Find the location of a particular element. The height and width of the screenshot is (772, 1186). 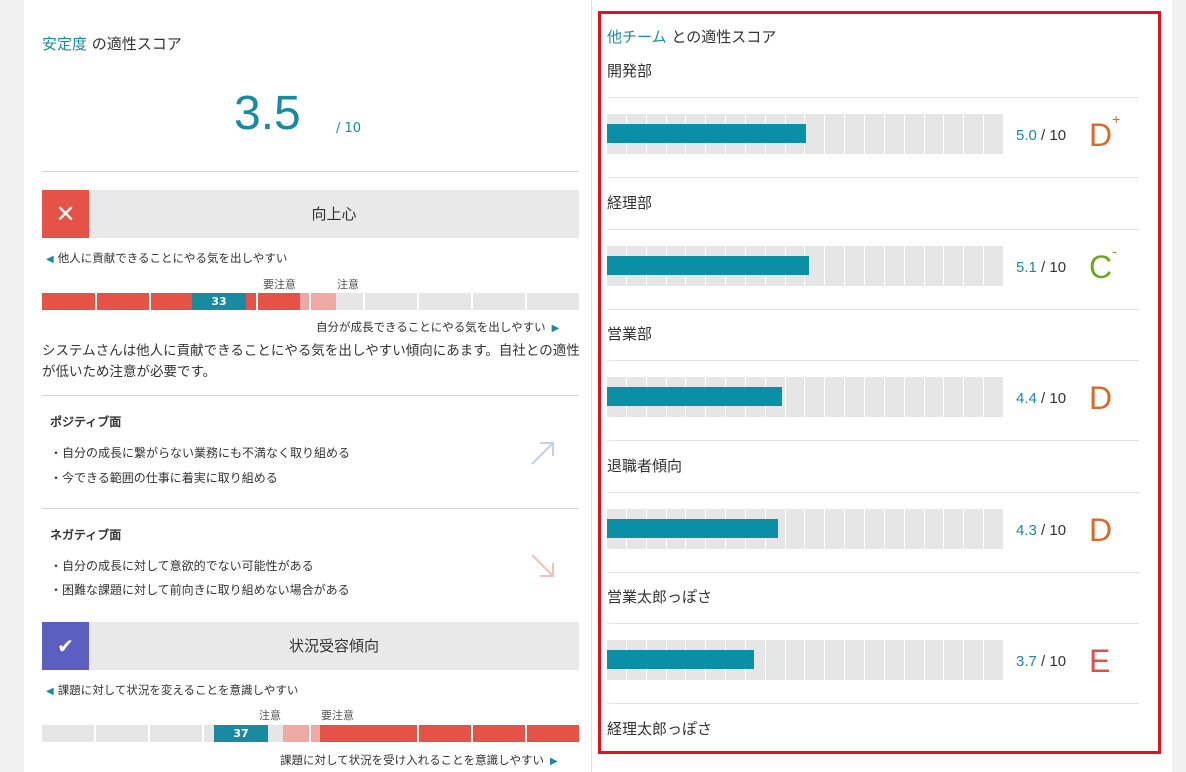

scale-caution-zone is located at coordinates (301, 733).